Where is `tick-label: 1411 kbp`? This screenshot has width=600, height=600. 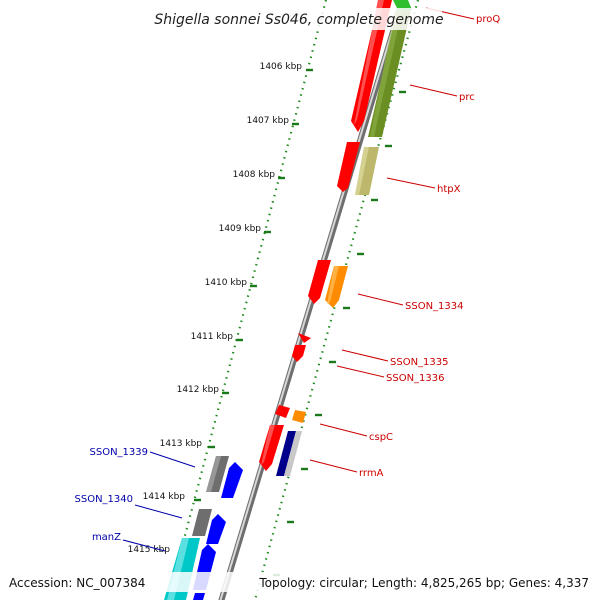 tick-label: 1411 kbp is located at coordinates (212, 337).